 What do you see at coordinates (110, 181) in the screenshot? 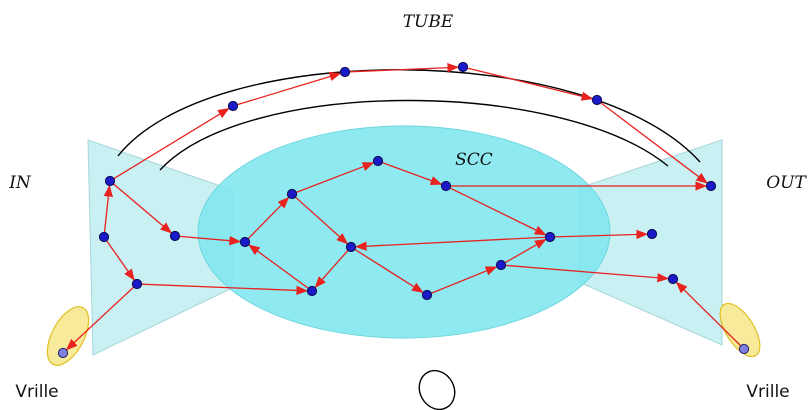
I see `node-in_top` at bounding box center [110, 181].